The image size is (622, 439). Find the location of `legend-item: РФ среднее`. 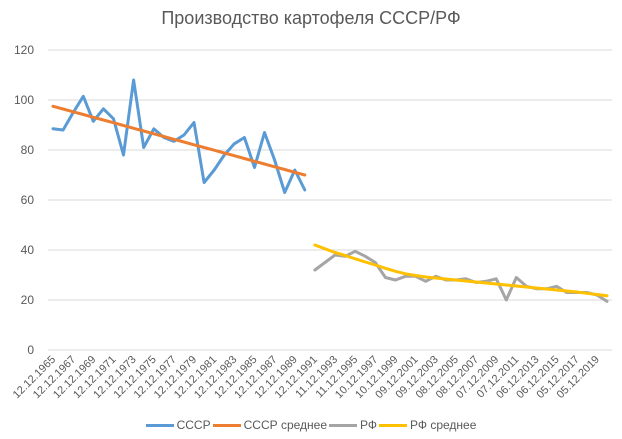

legend-item: РФ среднее is located at coordinates (427, 425).